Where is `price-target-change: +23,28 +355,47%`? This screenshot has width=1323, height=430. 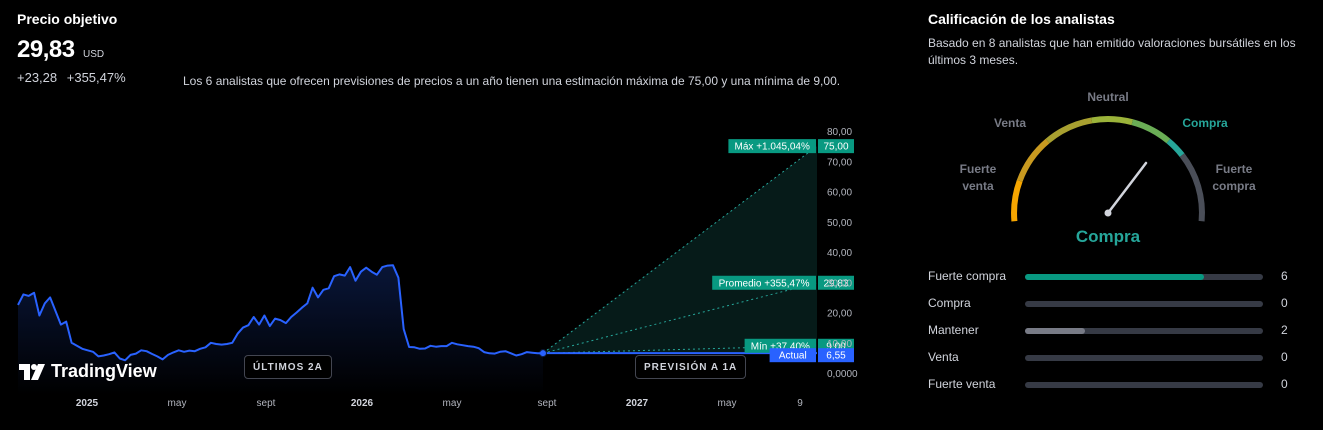
price-target-change: +23,28 +355,47% is located at coordinates (71, 77).